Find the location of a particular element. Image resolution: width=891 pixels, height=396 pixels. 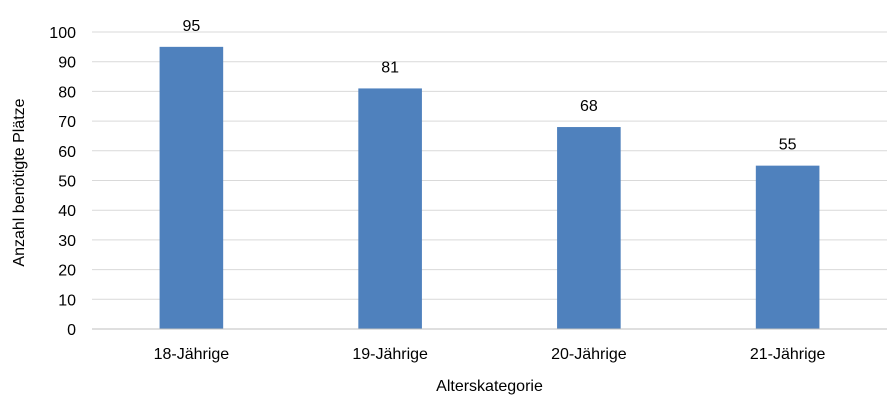

x-tick-label: 21-Jährige is located at coordinates (788, 354).